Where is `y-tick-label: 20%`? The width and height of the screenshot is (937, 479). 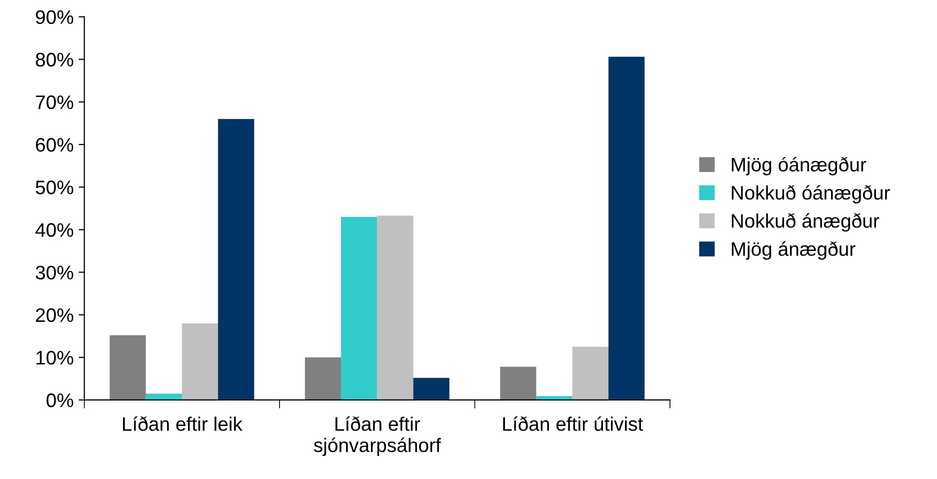
y-tick-label: 20% is located at coordinates (55, 315).